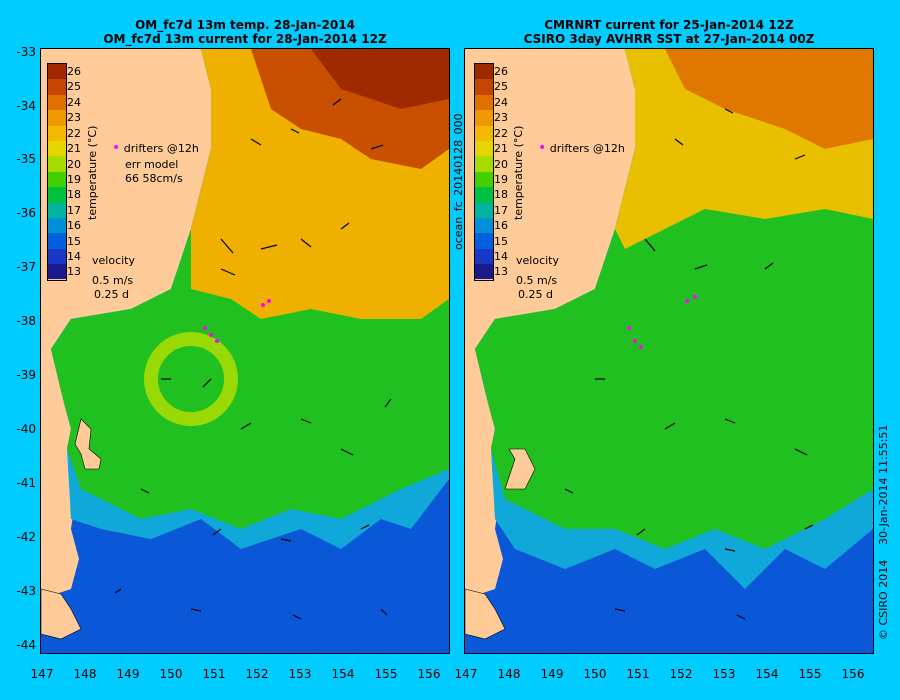  Describe the element at coordinates (26, 106) in the screenshot. I see `y-tick-label: -34` at that location.